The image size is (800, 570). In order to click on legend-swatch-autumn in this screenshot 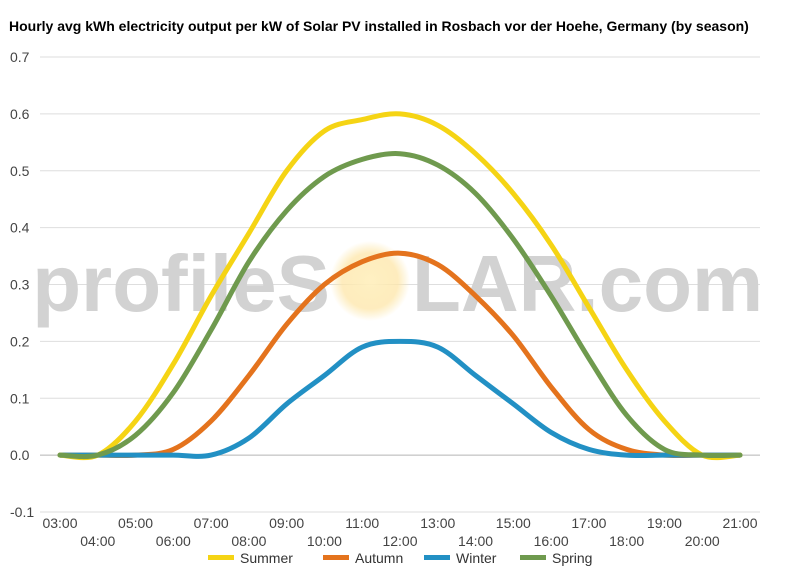, I will do `click(336, 557)`.